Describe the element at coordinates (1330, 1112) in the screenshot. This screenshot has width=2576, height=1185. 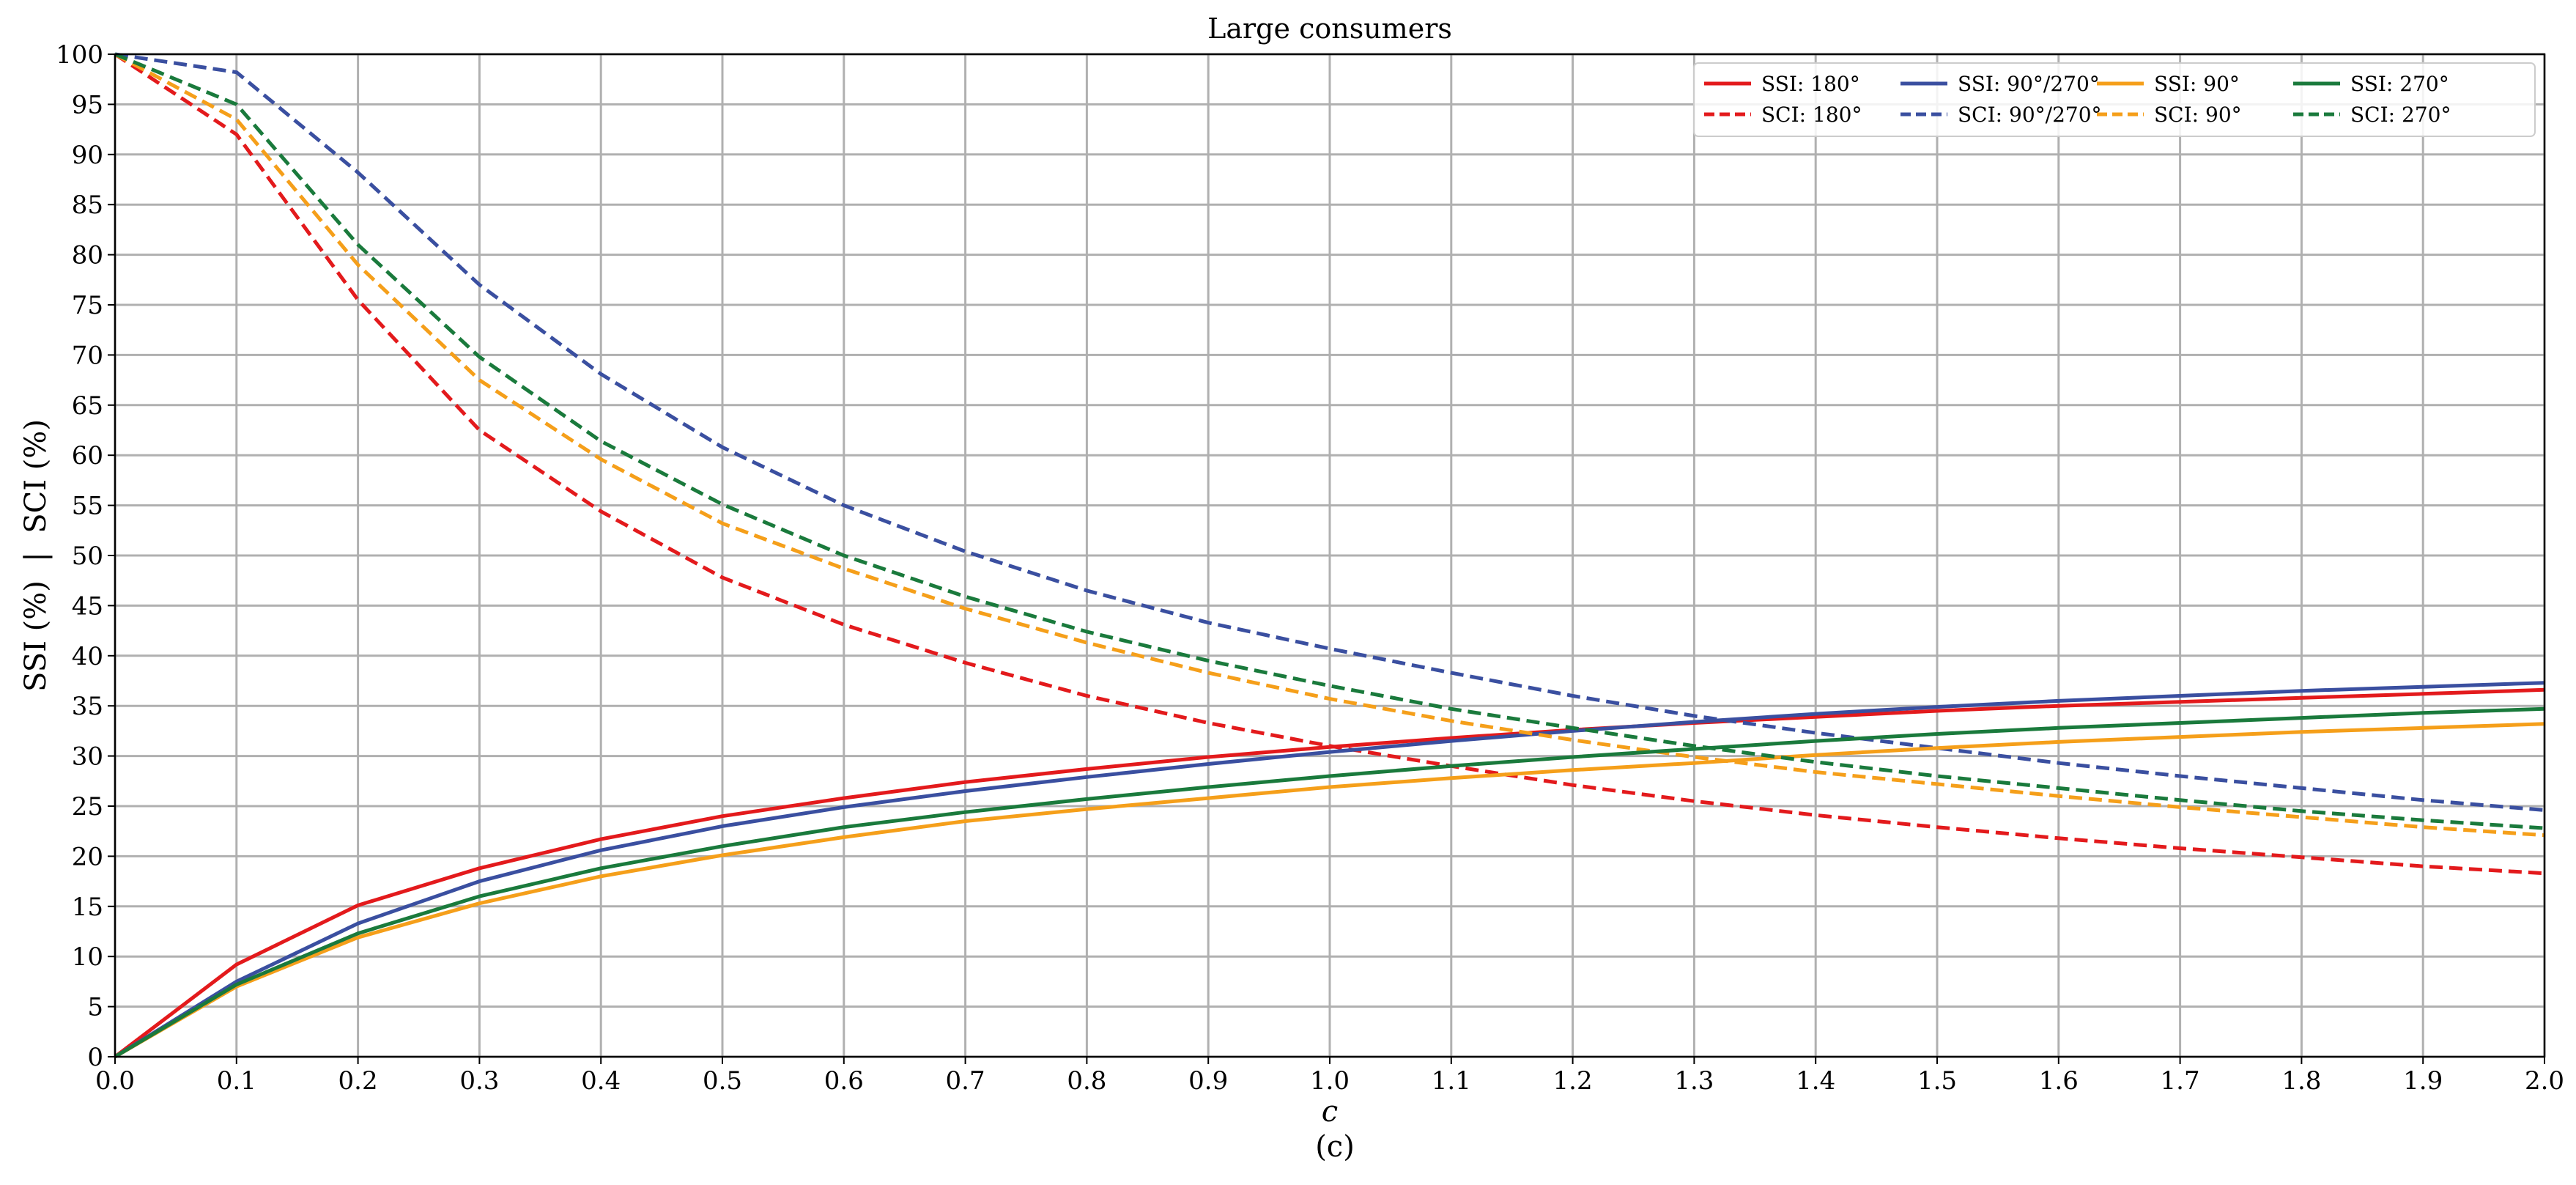
I see `x-axis-label: c` at that location.